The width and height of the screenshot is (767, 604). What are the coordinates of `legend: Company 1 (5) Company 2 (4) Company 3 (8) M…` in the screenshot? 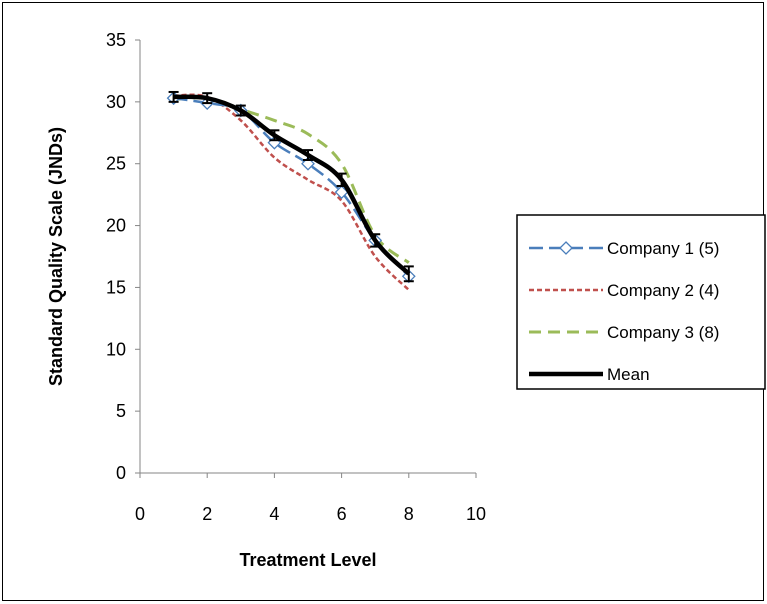 It's located at (641, 302).